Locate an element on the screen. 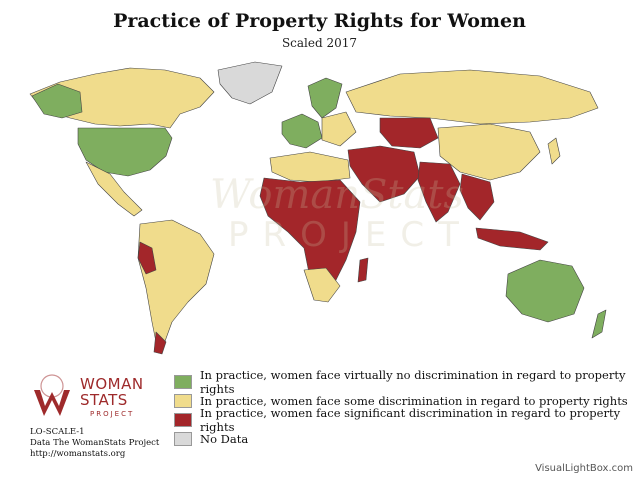 The width and height of the screenshot is (639, 480). legend-swatch-gray is located at coordinates (183, 438).